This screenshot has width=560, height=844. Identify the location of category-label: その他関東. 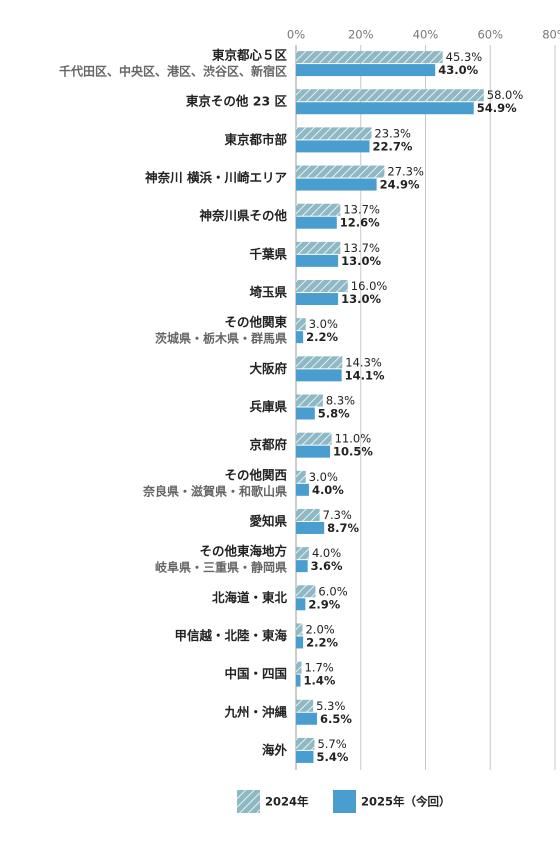
(255, 322).